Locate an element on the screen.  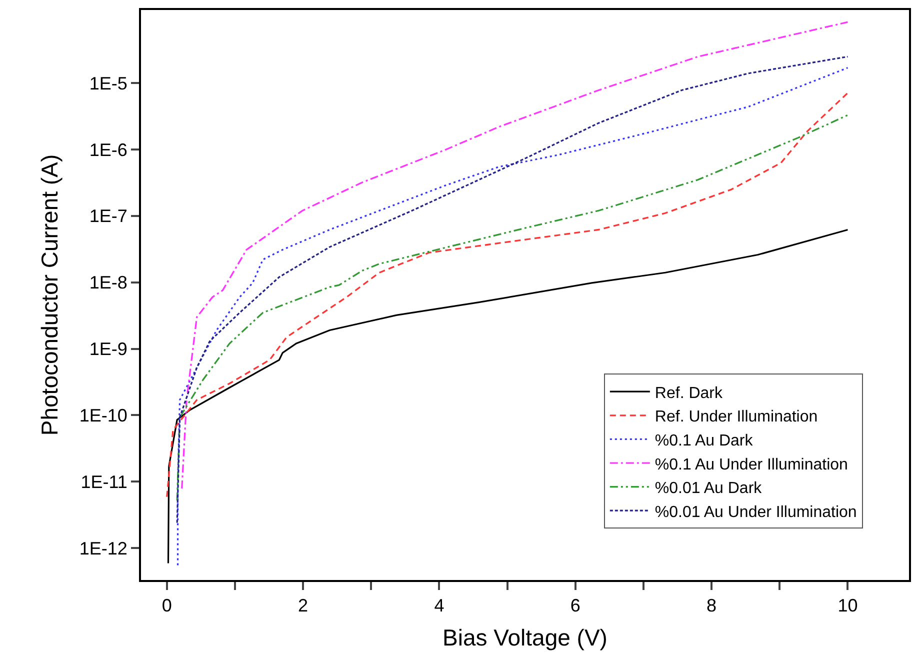
y-tick-label: 1E-8 is located at coordinates (108, 282).